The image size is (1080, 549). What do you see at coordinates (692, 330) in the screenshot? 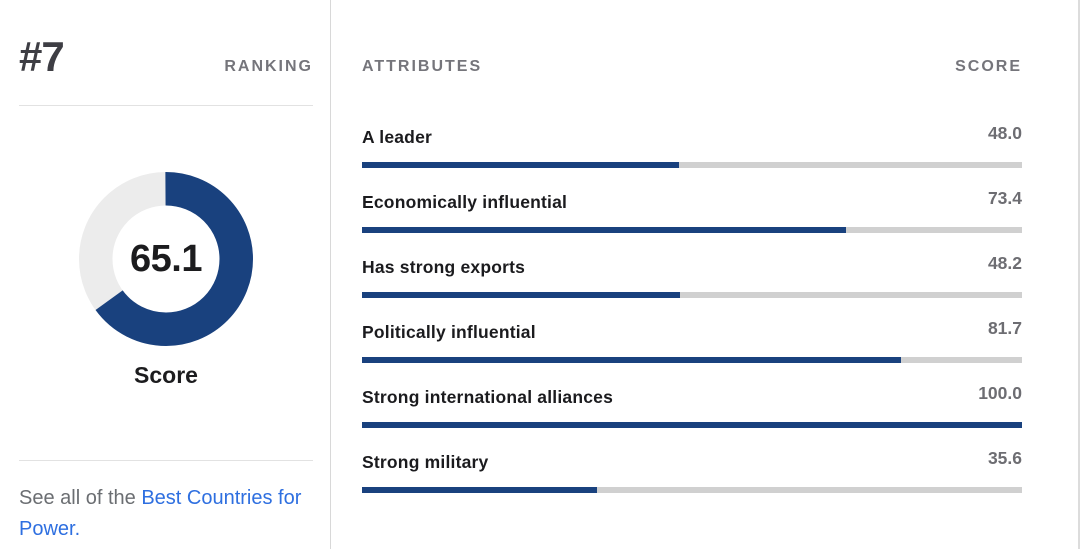
I see `attribute-row-line: Politically influential 81.7` at bounding box center [692, 330].